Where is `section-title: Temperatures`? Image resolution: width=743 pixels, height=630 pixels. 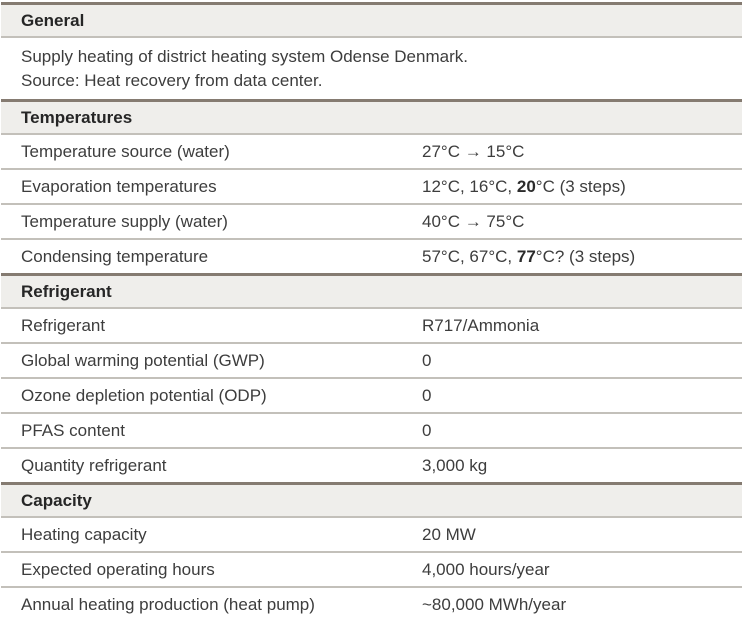 section-title: Temperatures is located at coordinates (77, 117).